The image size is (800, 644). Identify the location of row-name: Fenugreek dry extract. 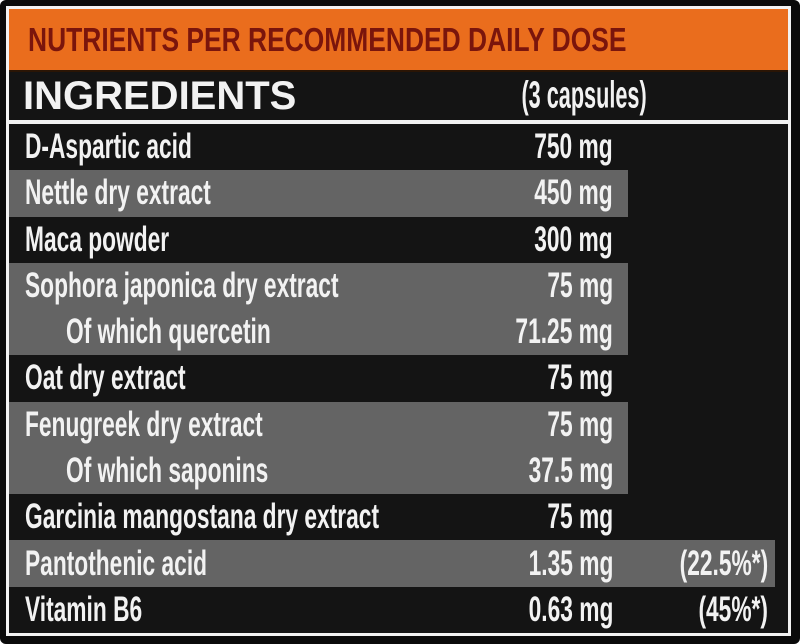
(144, 424).